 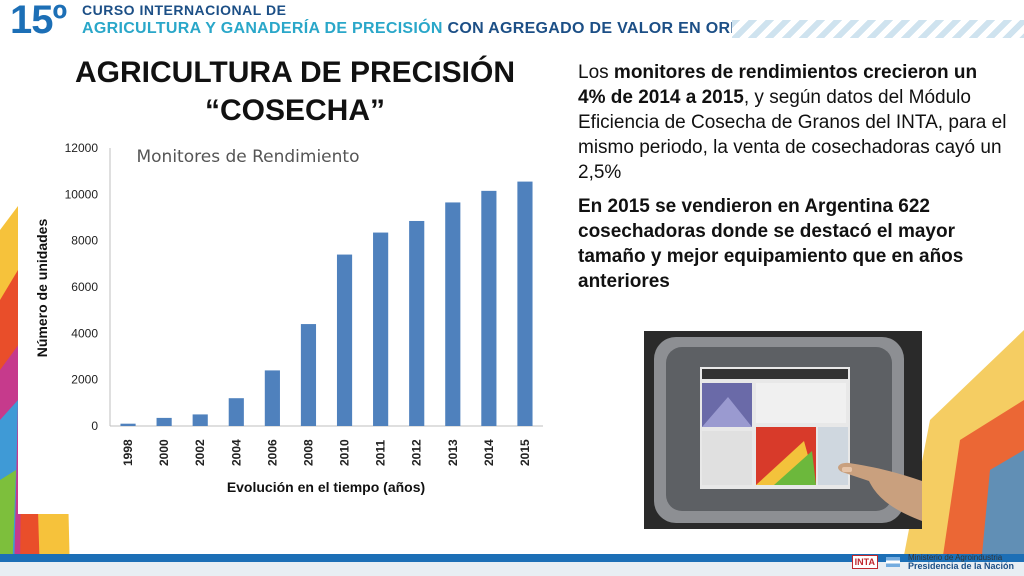 I want to click on y-tick-label: 8000, so click(x=84, y=241).